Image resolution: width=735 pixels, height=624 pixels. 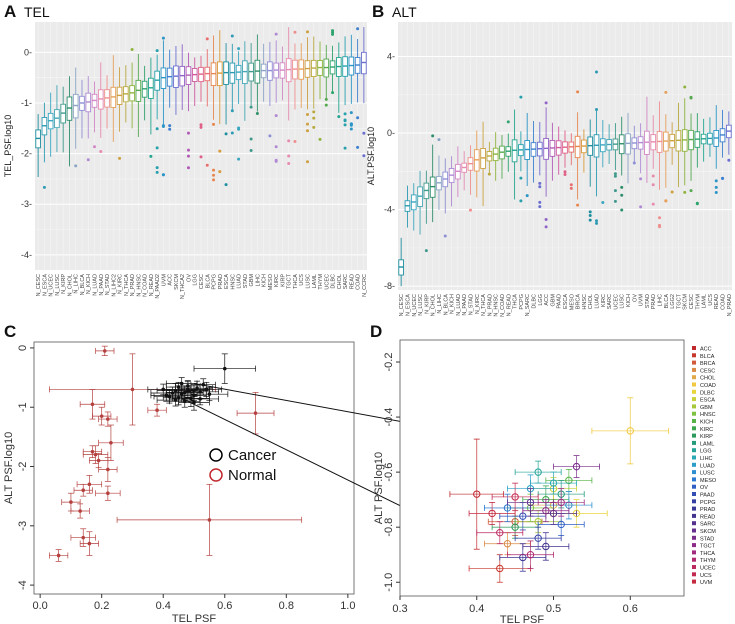 I want to click on x-tick-label: TGCT, so click(x=679, y=301).